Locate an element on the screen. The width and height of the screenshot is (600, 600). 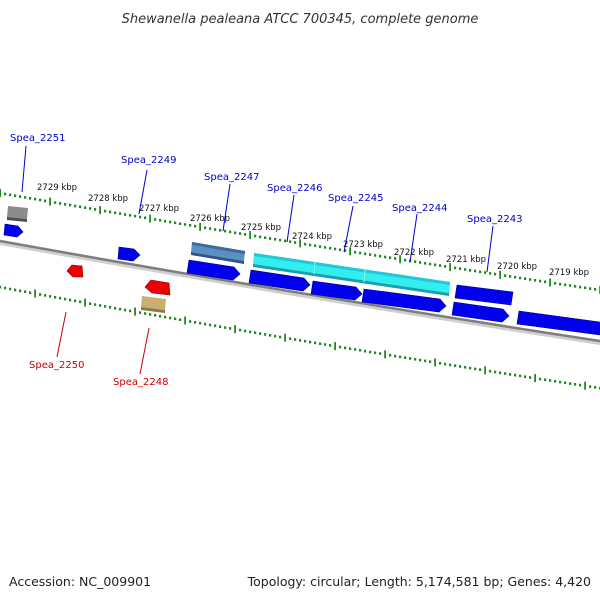
kbp-label: 2729 kbp is located at coordinates (57, 188).